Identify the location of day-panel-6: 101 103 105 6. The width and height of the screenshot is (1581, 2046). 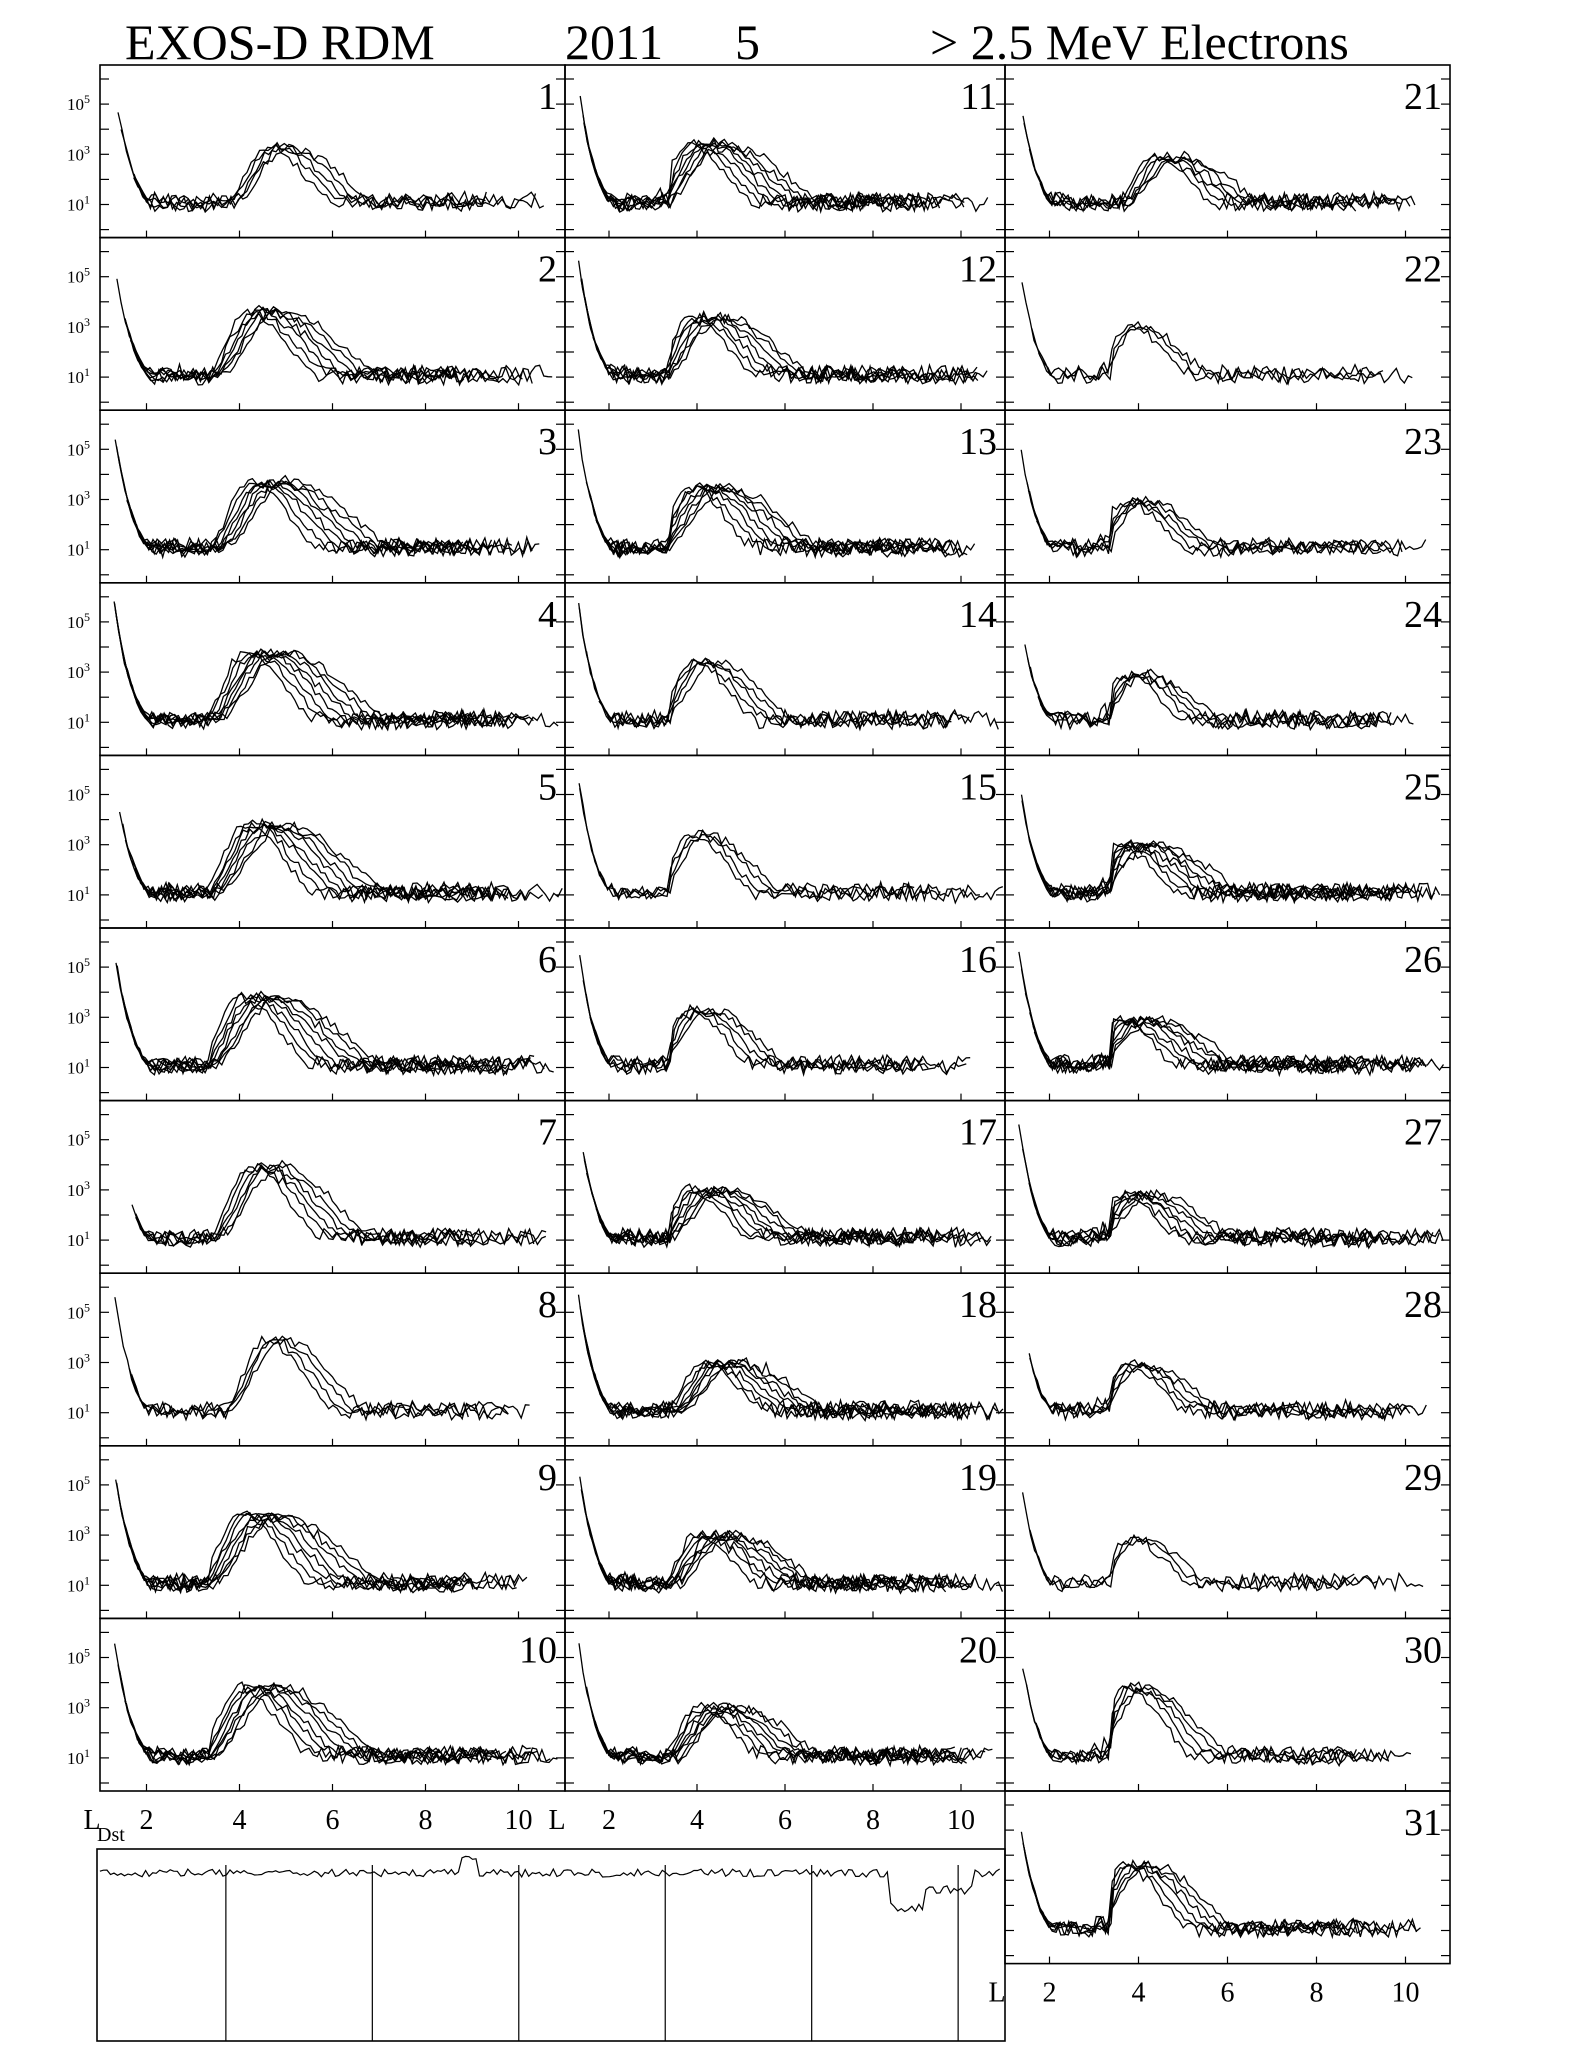
(316, 1014).